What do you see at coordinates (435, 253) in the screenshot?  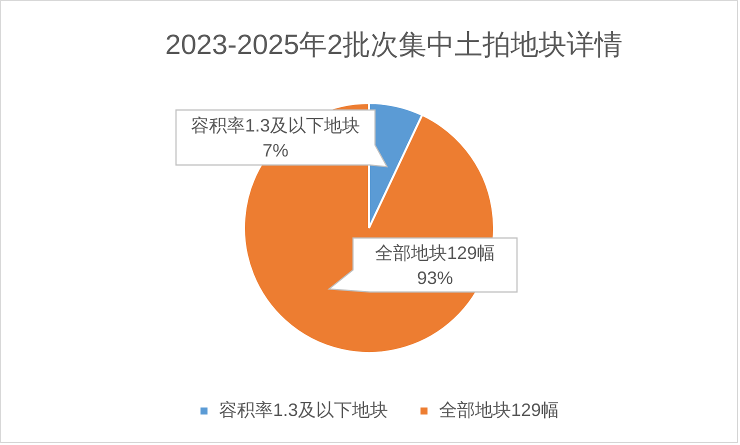 I see `slice-label: 全部地块129幅` at bounding box center [435, 253].